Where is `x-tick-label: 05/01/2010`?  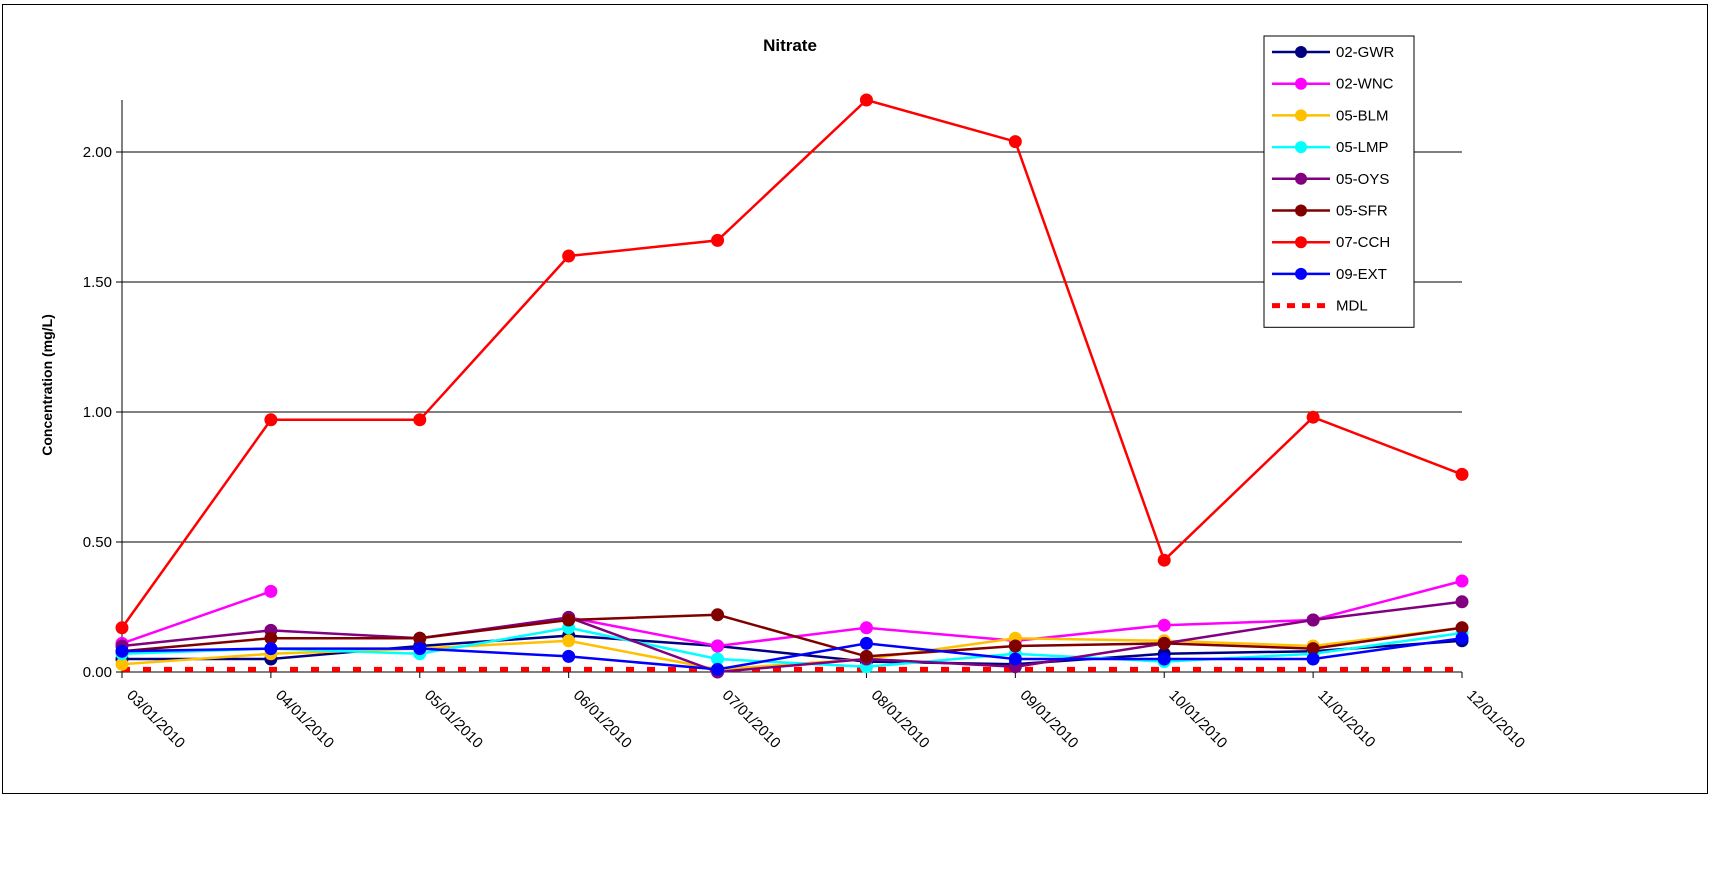
x-tick-label: 05/01/2010 is located at coordinates (453, 719).